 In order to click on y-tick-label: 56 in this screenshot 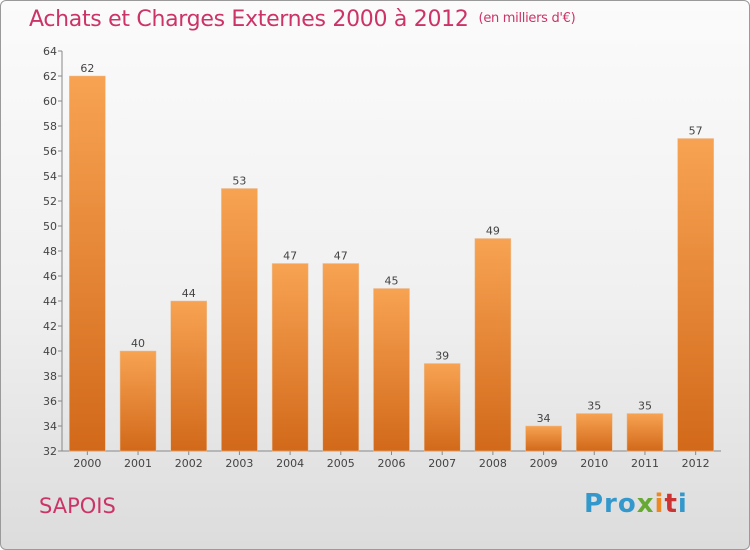, I will do `click(50, 151)`.